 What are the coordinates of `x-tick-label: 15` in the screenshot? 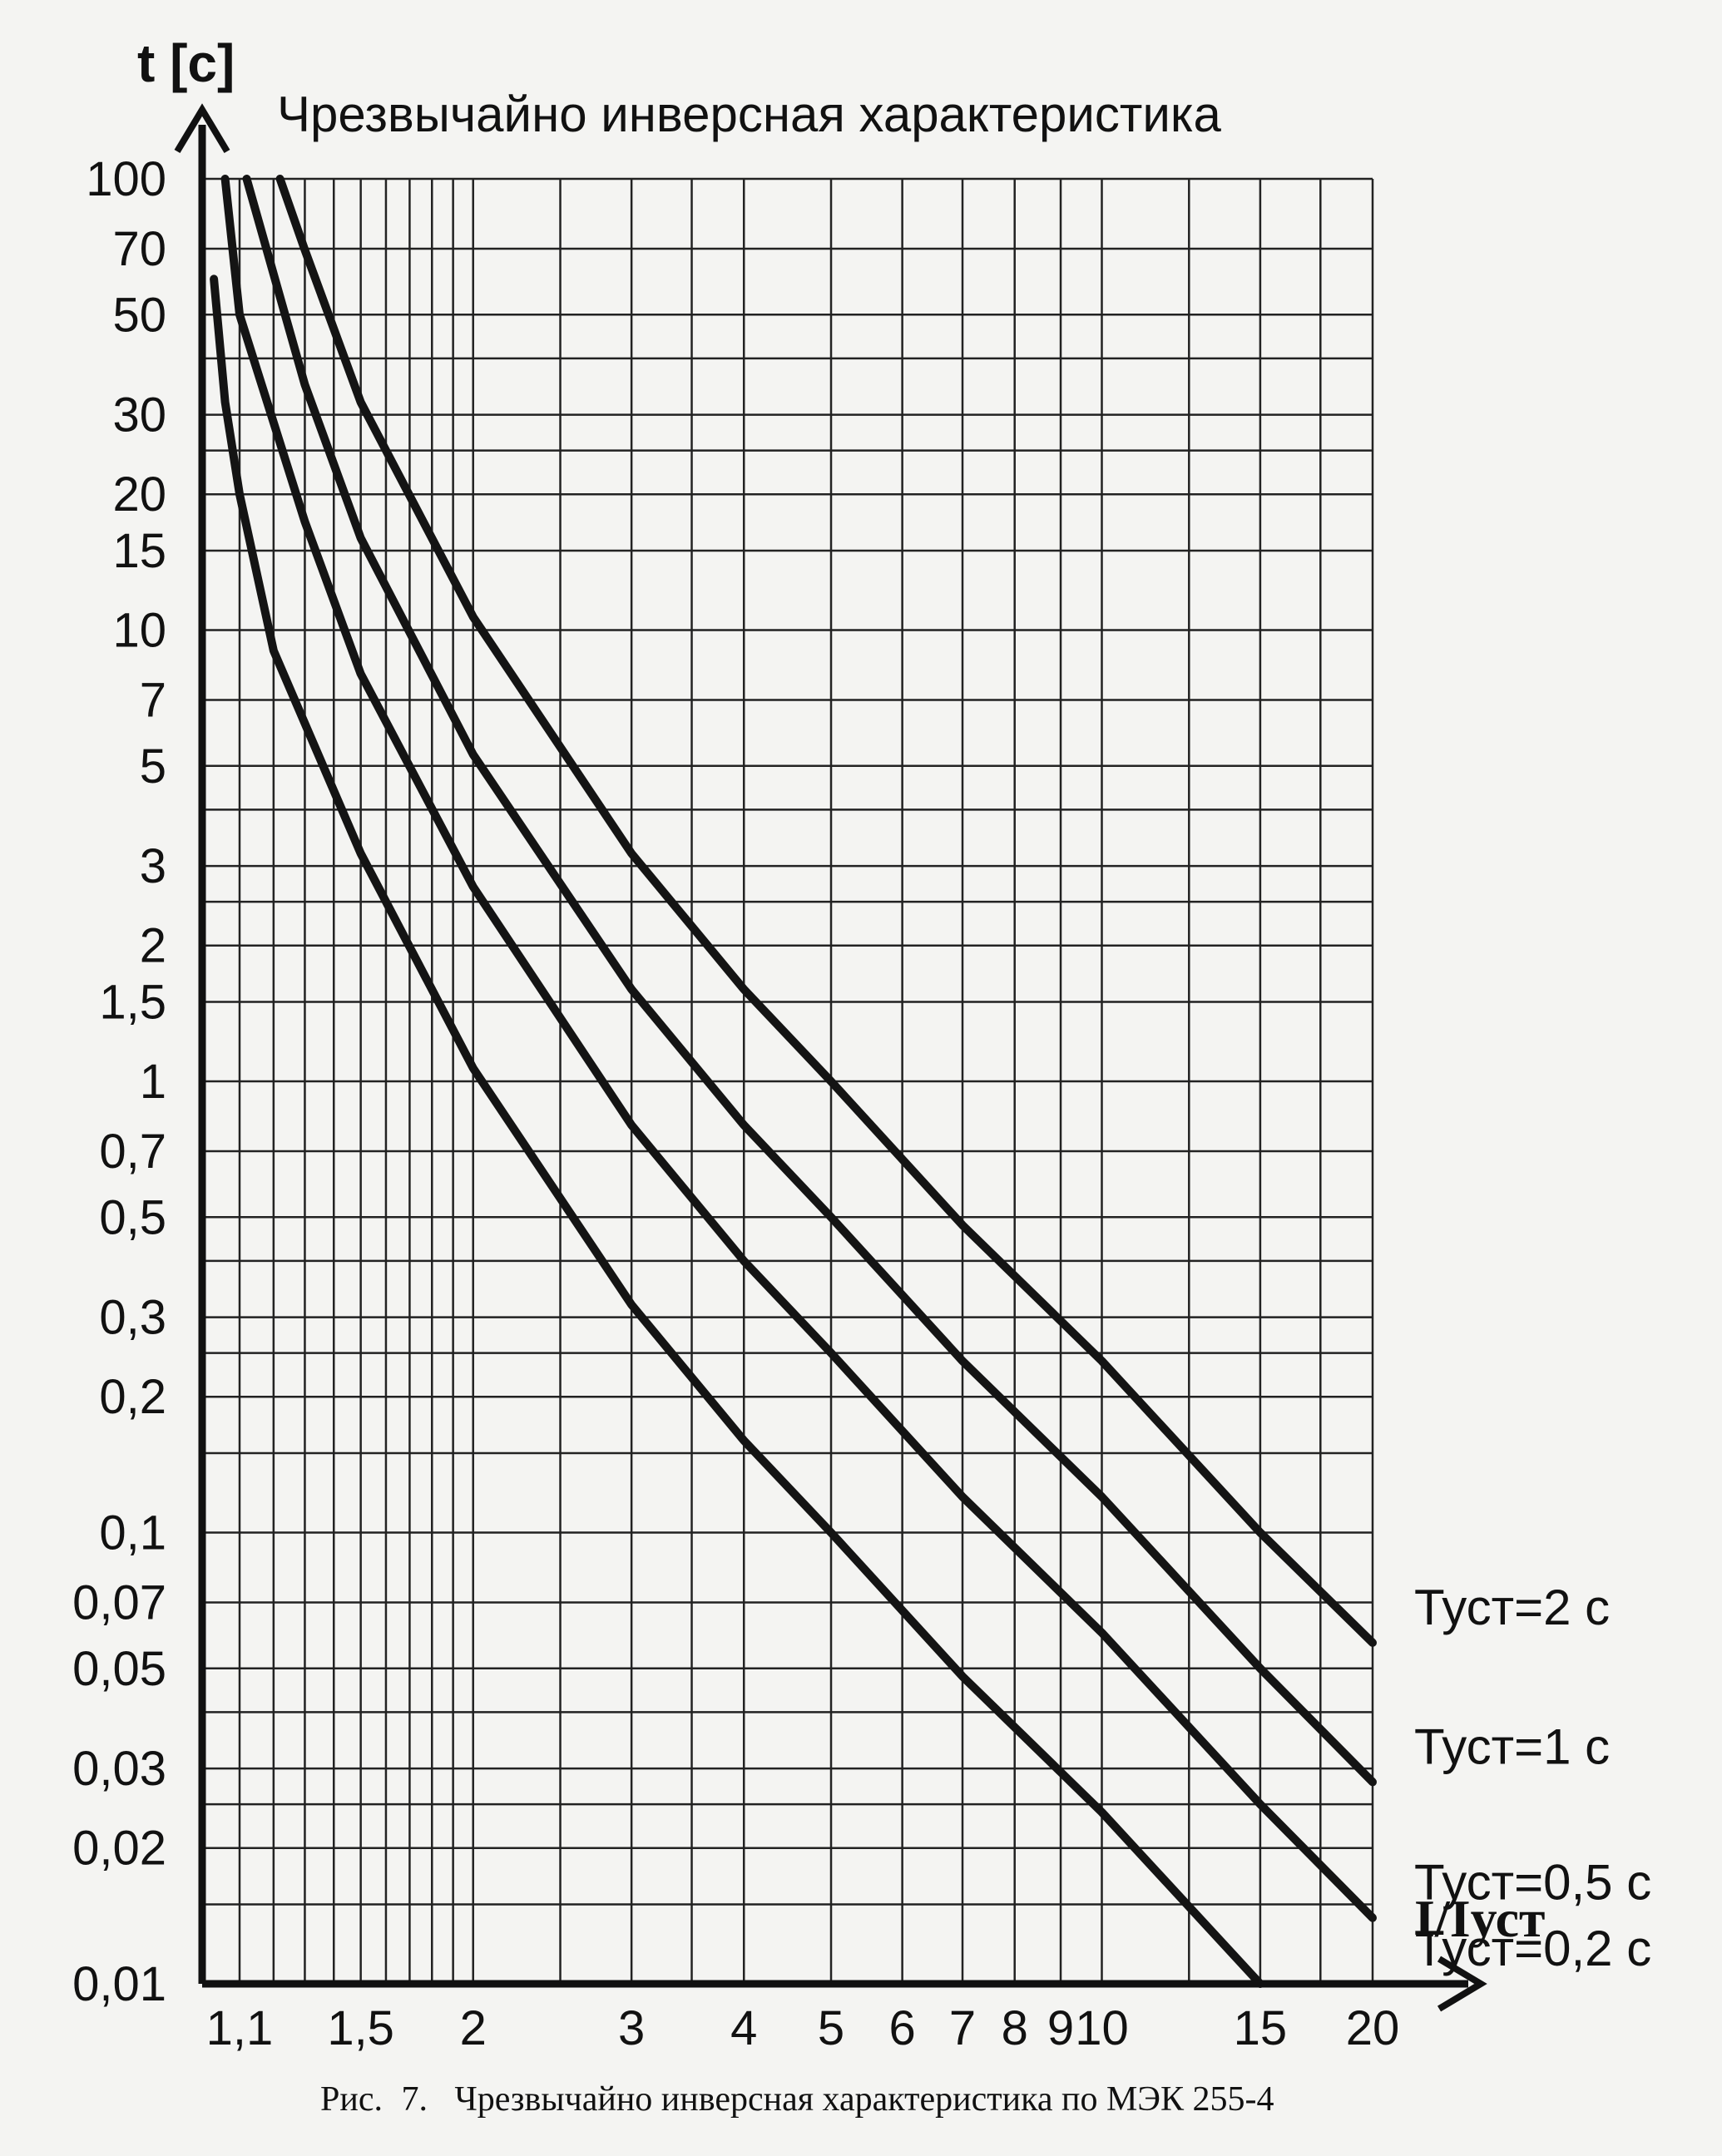 It's located at (1261, 2028).